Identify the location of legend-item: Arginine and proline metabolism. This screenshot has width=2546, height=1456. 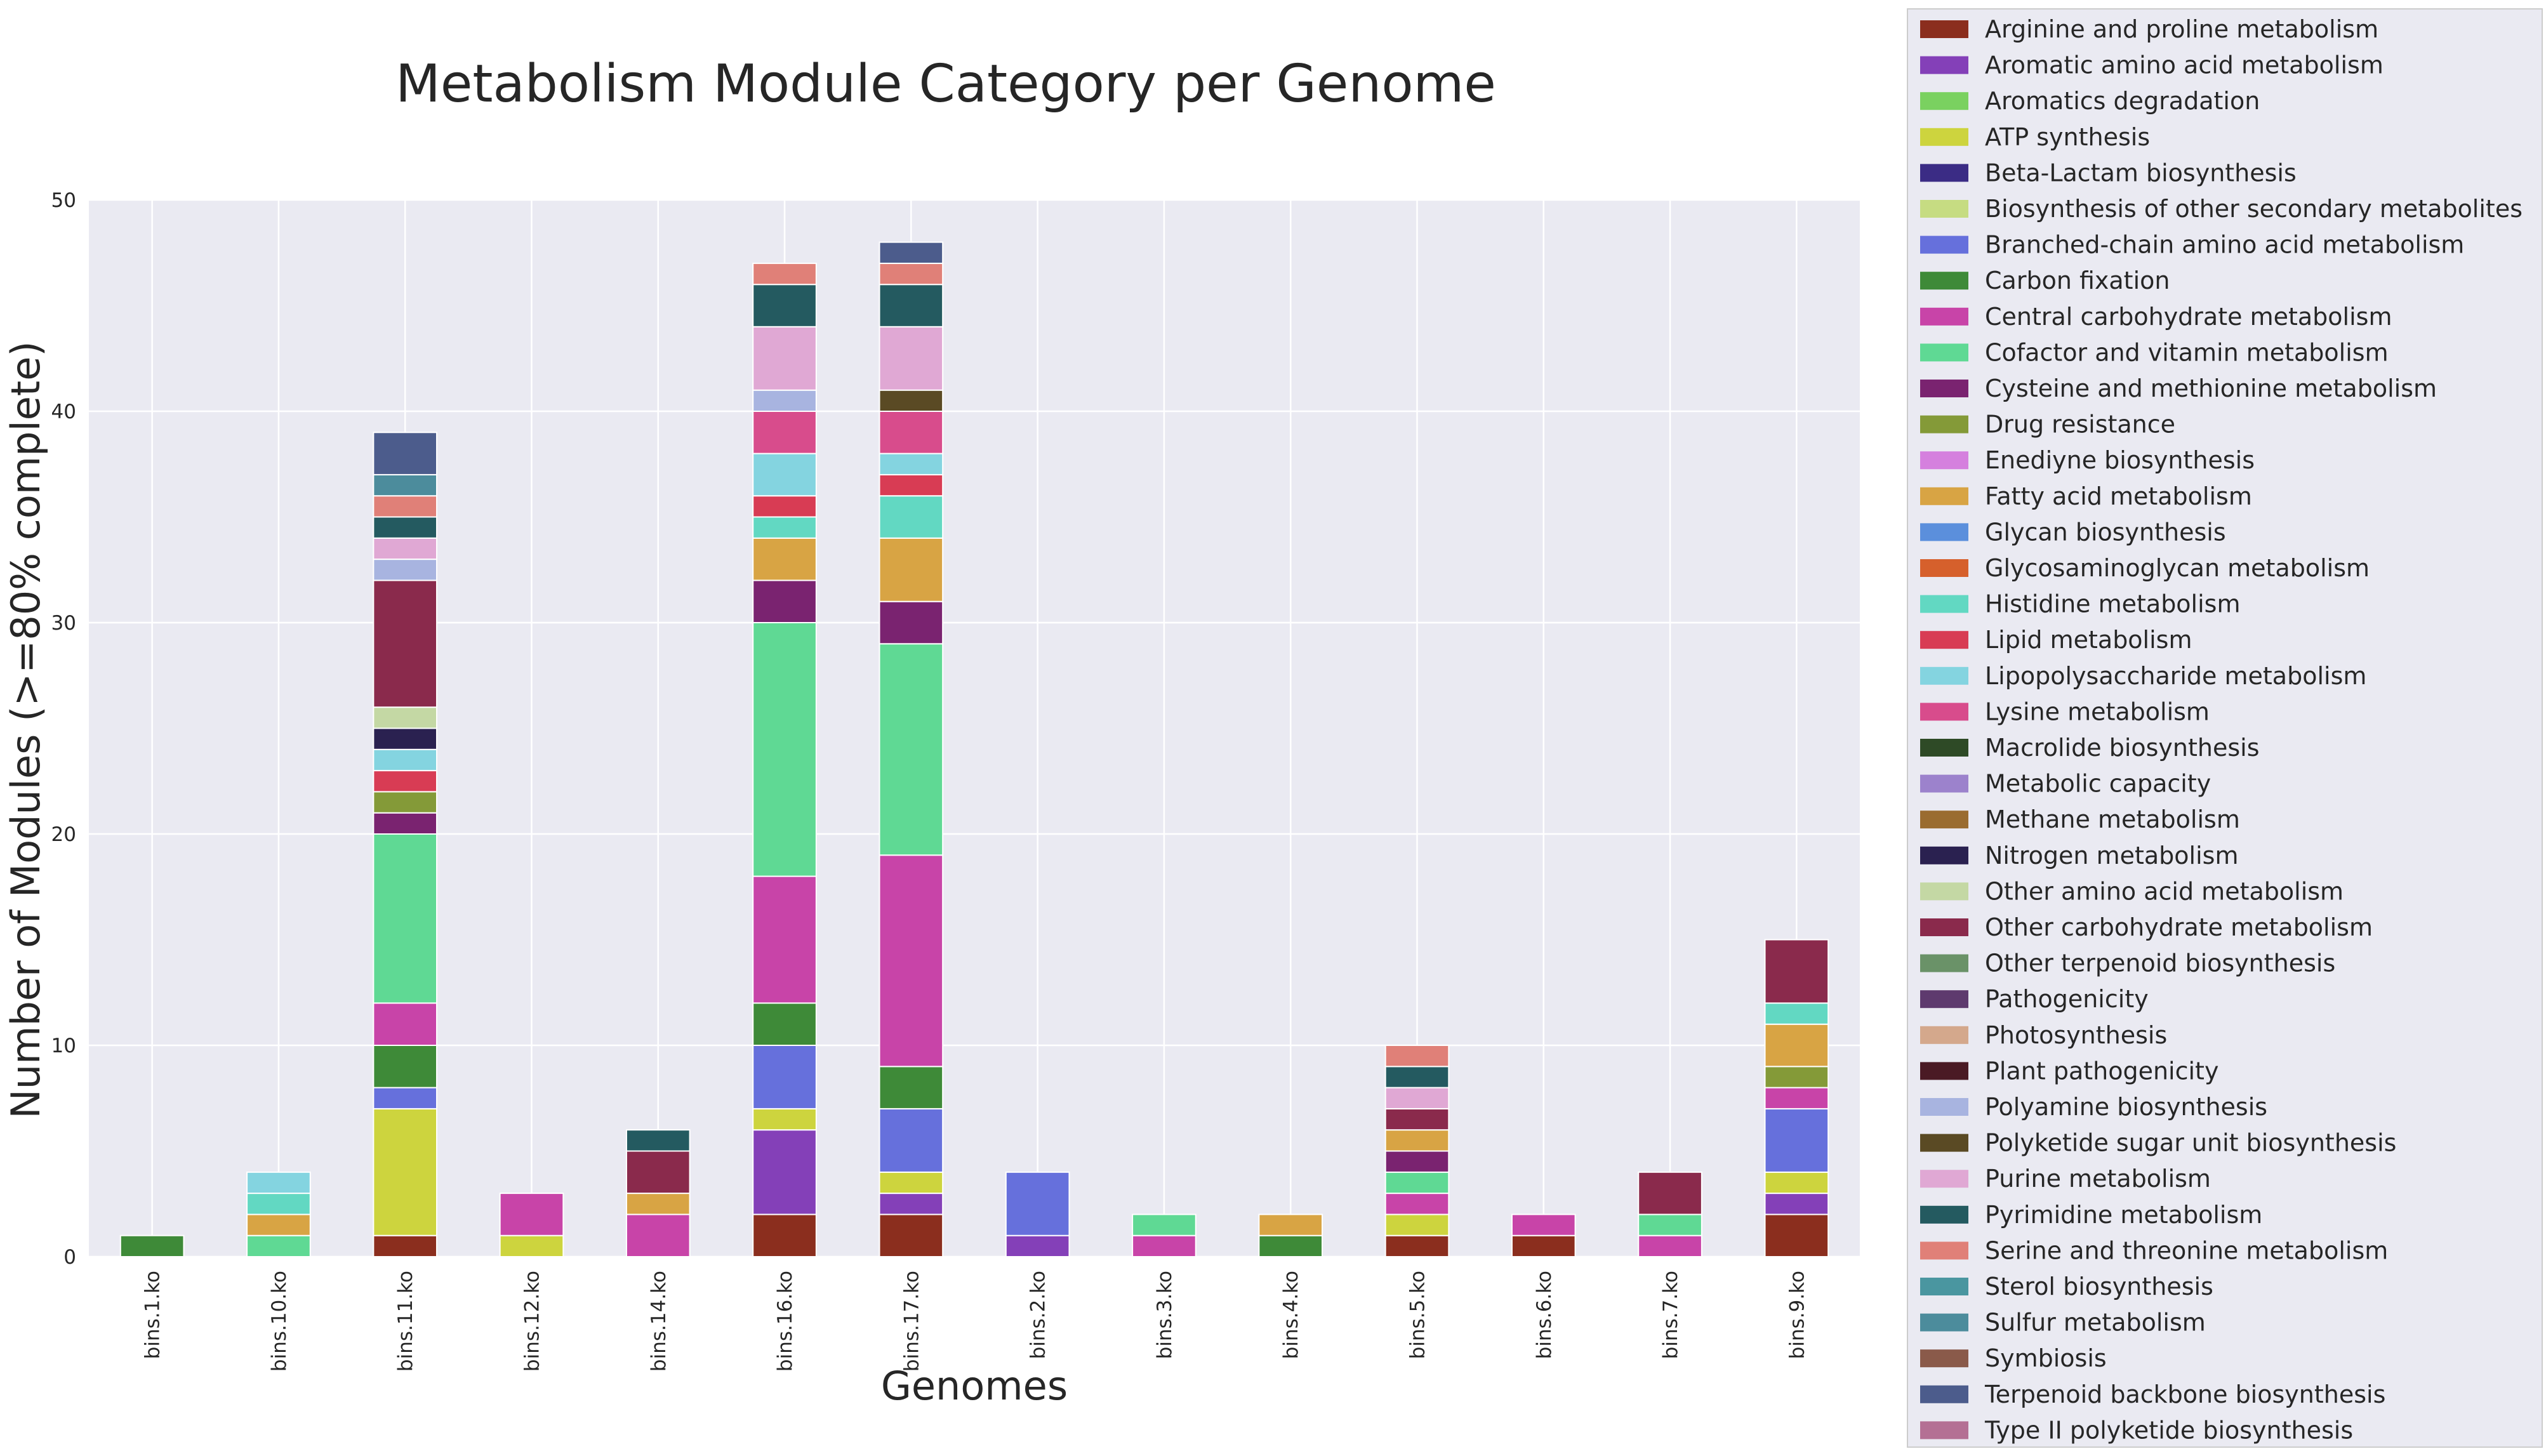
(2149, 29).